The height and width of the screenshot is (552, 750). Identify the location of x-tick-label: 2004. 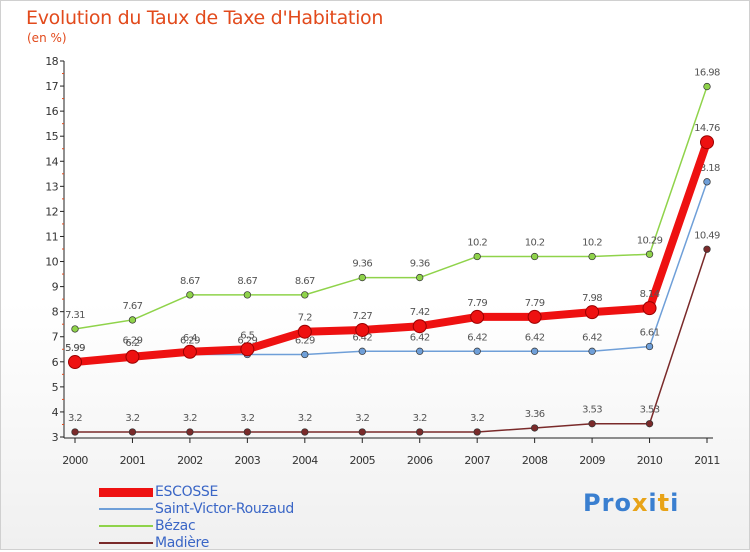
(305, 460).